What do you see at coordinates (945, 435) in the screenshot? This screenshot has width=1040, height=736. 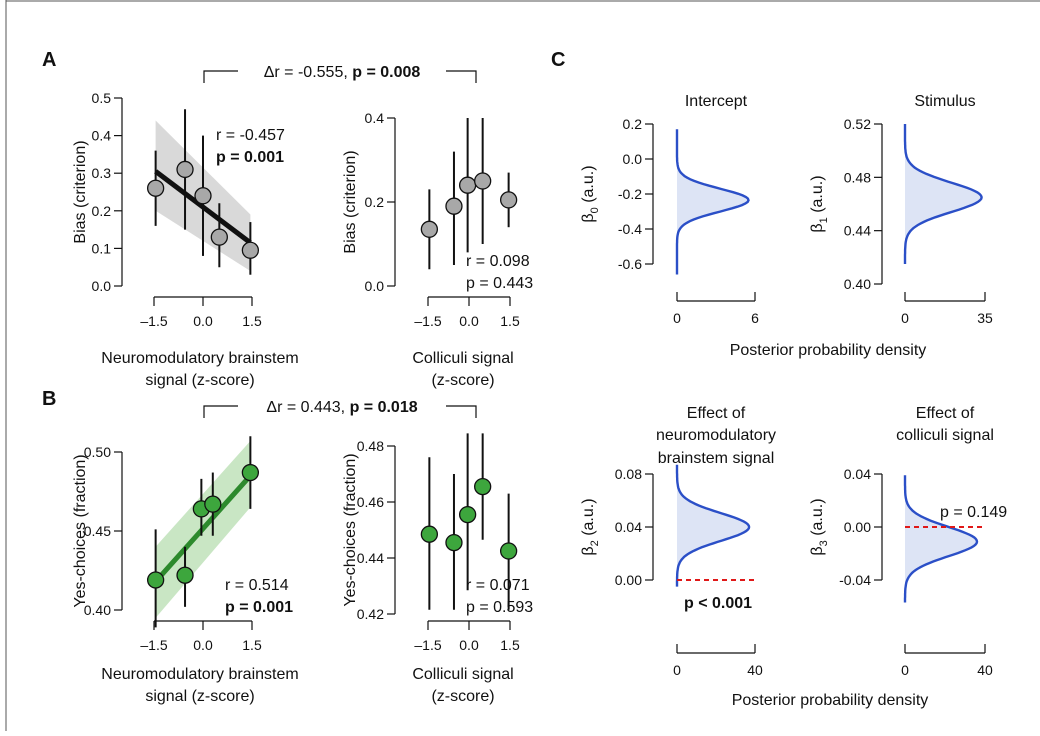 I see `posterior-title: colliculi signal` at bounding box center [945, 435].